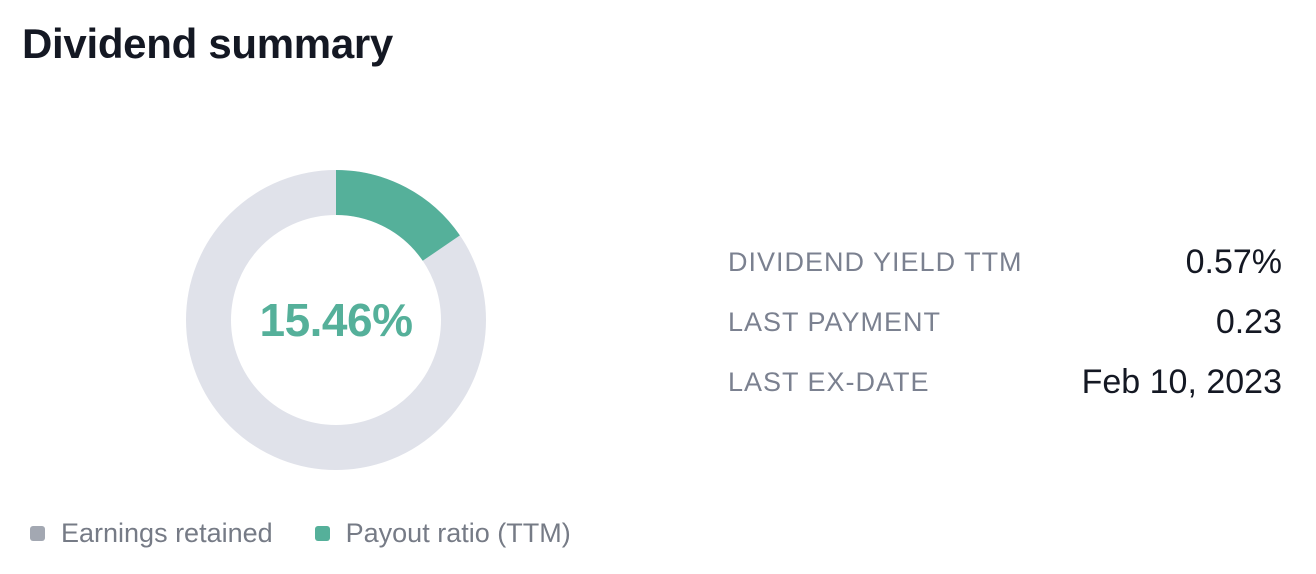 The height and width of the screenshot is (574, 1316). I want to click on donut-payout-segment, so click(336, 320).